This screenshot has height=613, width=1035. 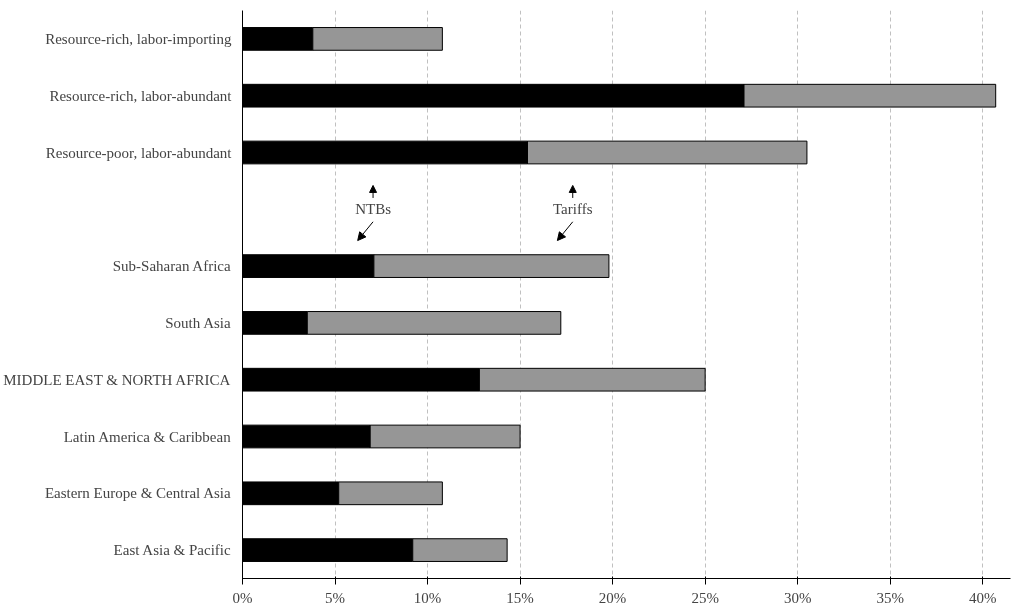 I want to click on x-tick-label: 25%, so click(x=705, y=597).